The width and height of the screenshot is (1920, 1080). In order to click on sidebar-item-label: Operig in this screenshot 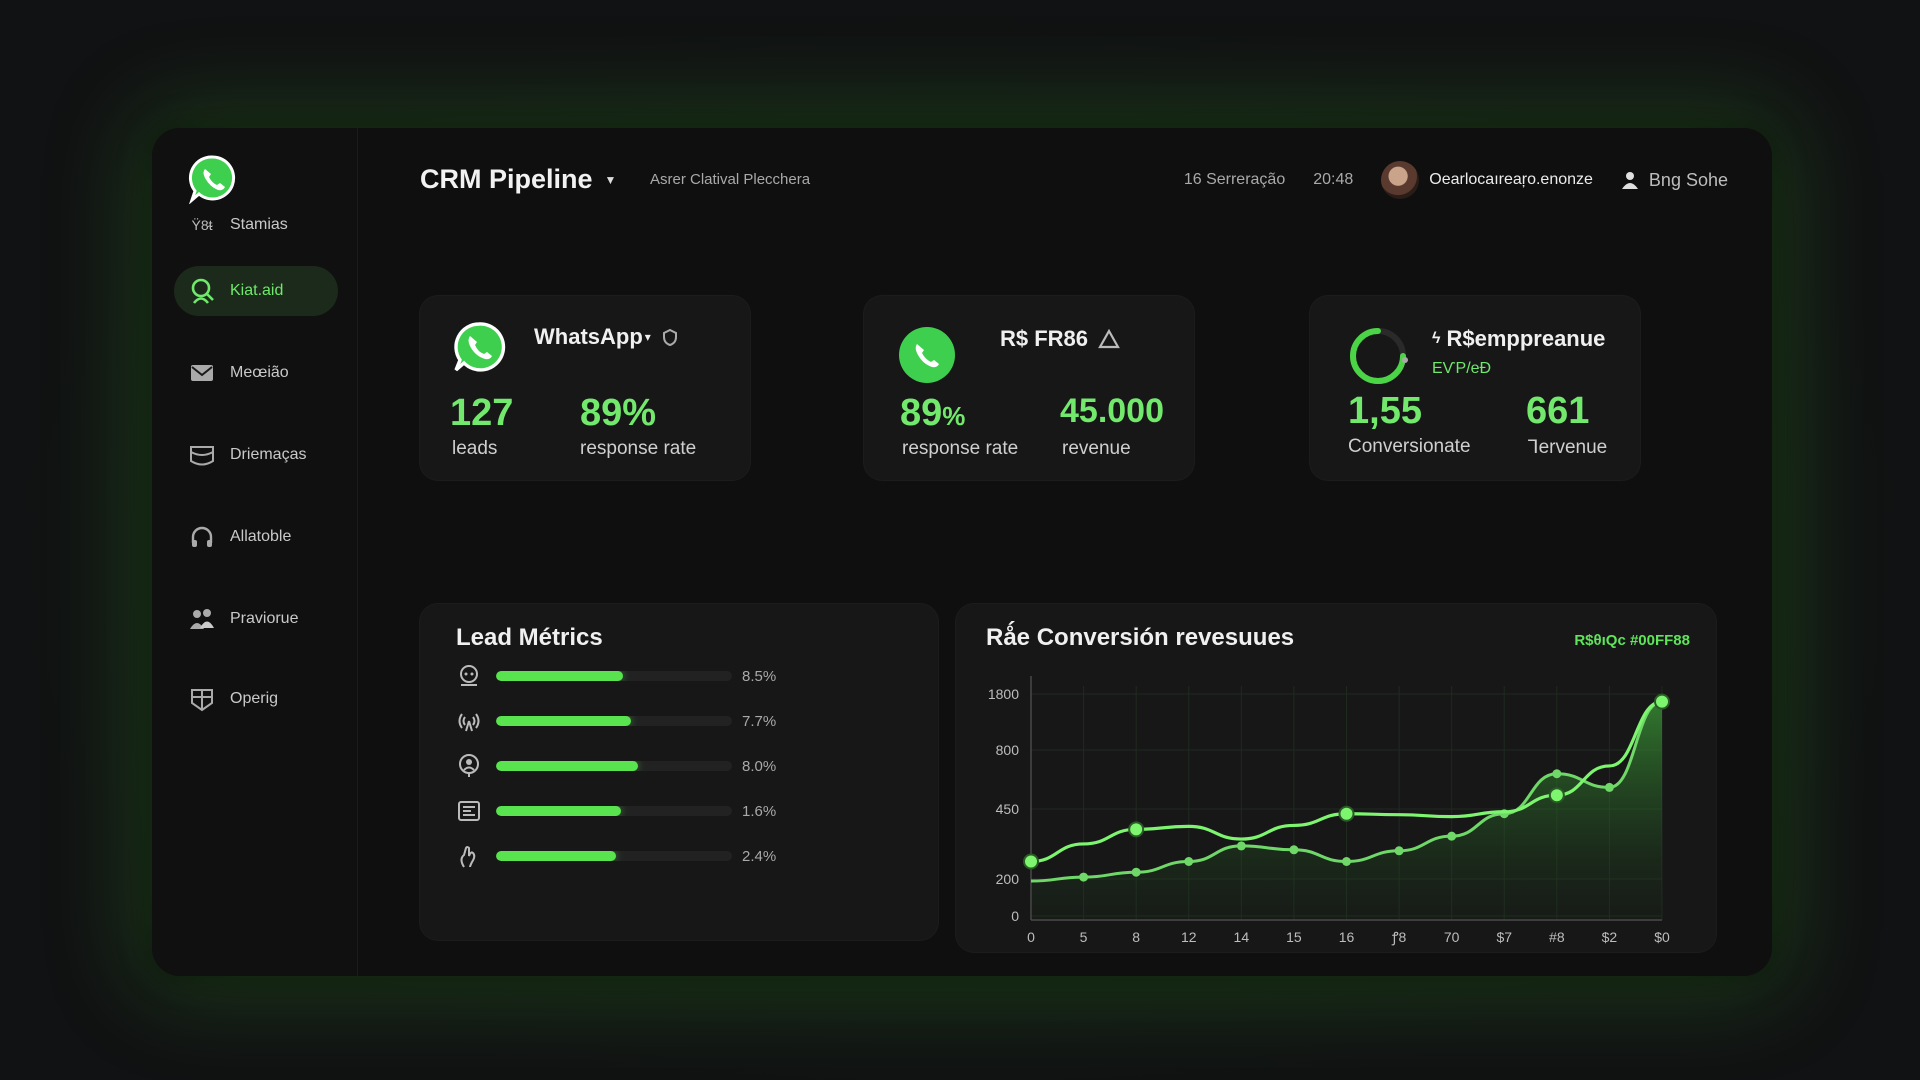, I will do `click(254, 698)`.